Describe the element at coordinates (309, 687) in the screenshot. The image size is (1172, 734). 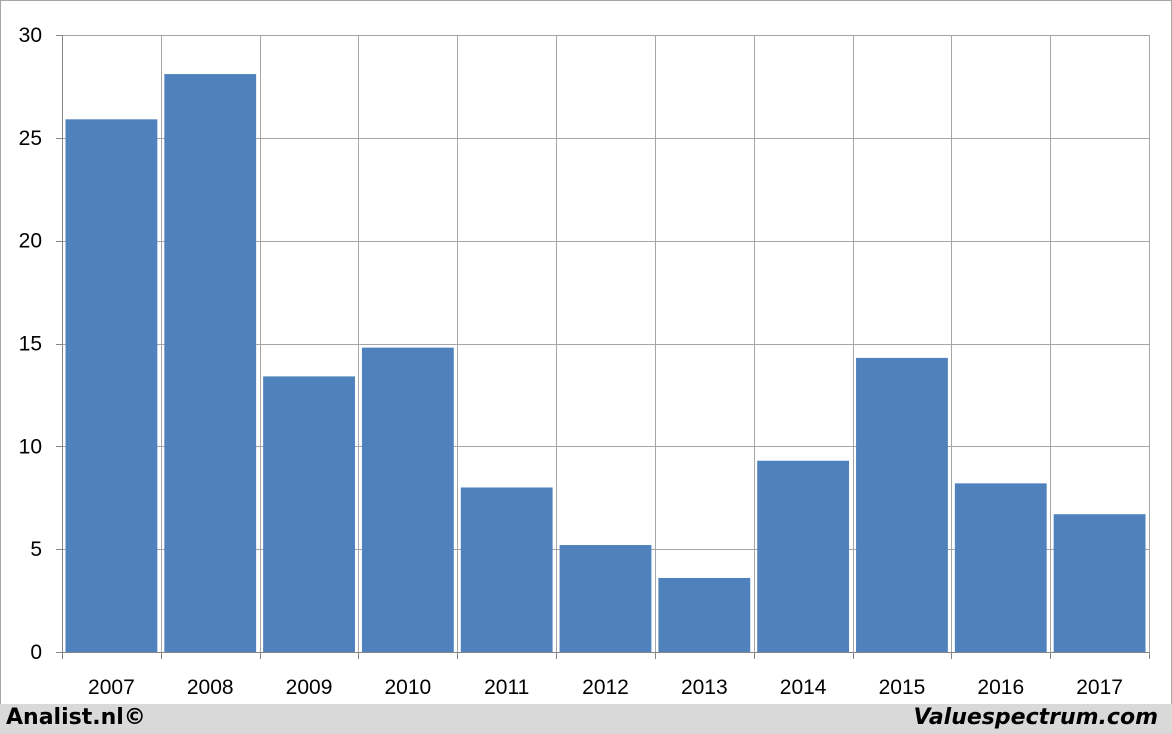
I see `x-tick-label: 2009` at that location.